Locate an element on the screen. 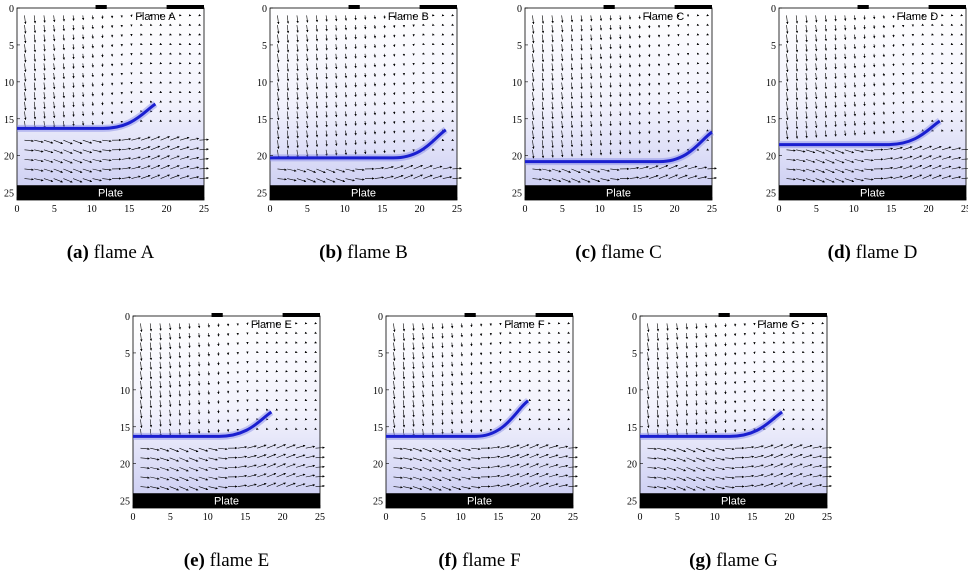 Image resolution: width=968 pixels, height=579 pixels. caption: (b) flame B is located at coordinates (364, 253).